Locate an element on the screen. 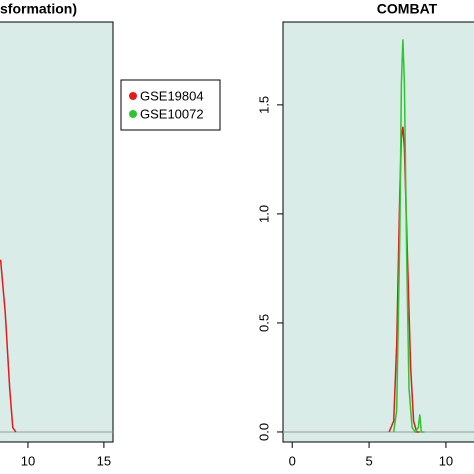  chart-title: sformation) is located at coordinates (38, 9).